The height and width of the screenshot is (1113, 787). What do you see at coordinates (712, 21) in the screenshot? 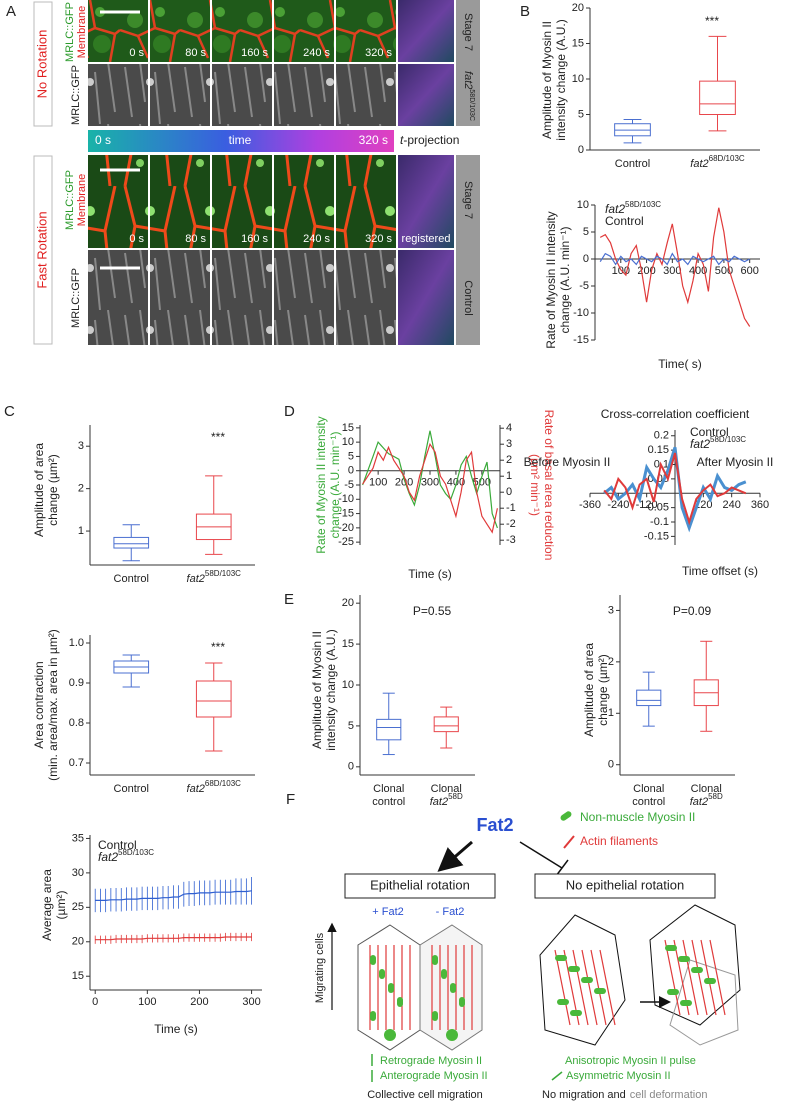
I see `annotation: ***` at bounding box center [712, 21].